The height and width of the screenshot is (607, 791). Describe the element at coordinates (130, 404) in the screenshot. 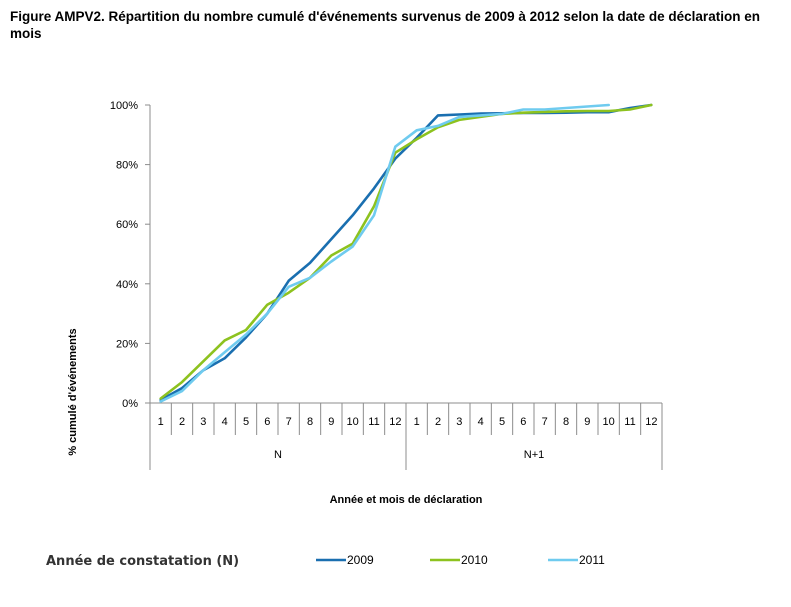

I see `y-tick-label: 0%` at that location.